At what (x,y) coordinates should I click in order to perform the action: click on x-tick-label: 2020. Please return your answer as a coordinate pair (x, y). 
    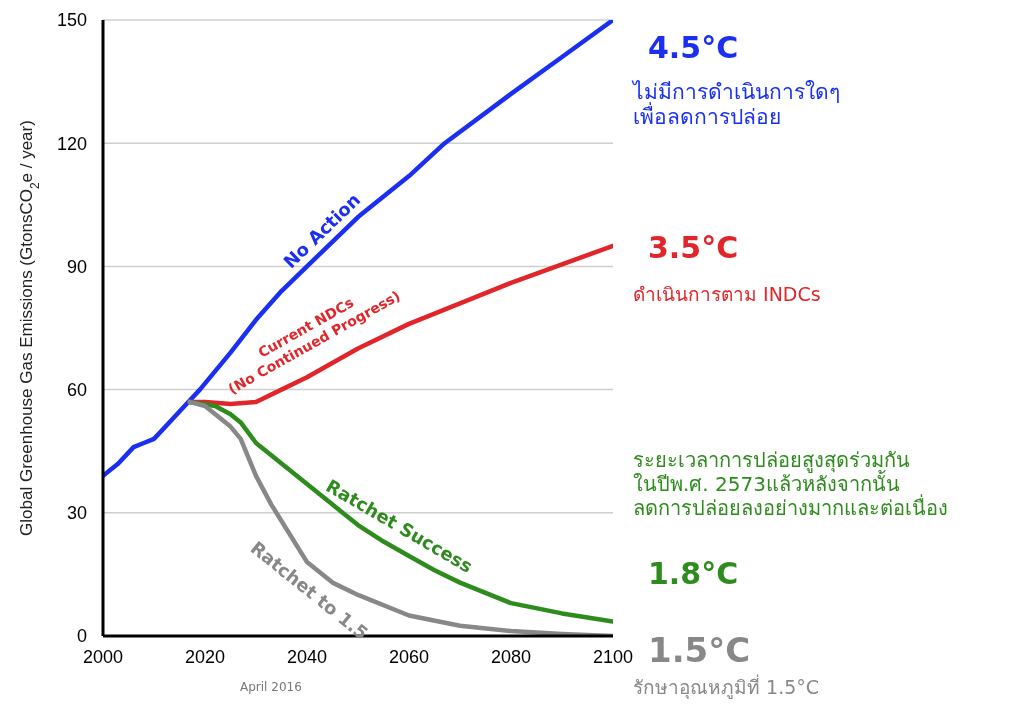
    Looking at the image, I should click on (205, 656).